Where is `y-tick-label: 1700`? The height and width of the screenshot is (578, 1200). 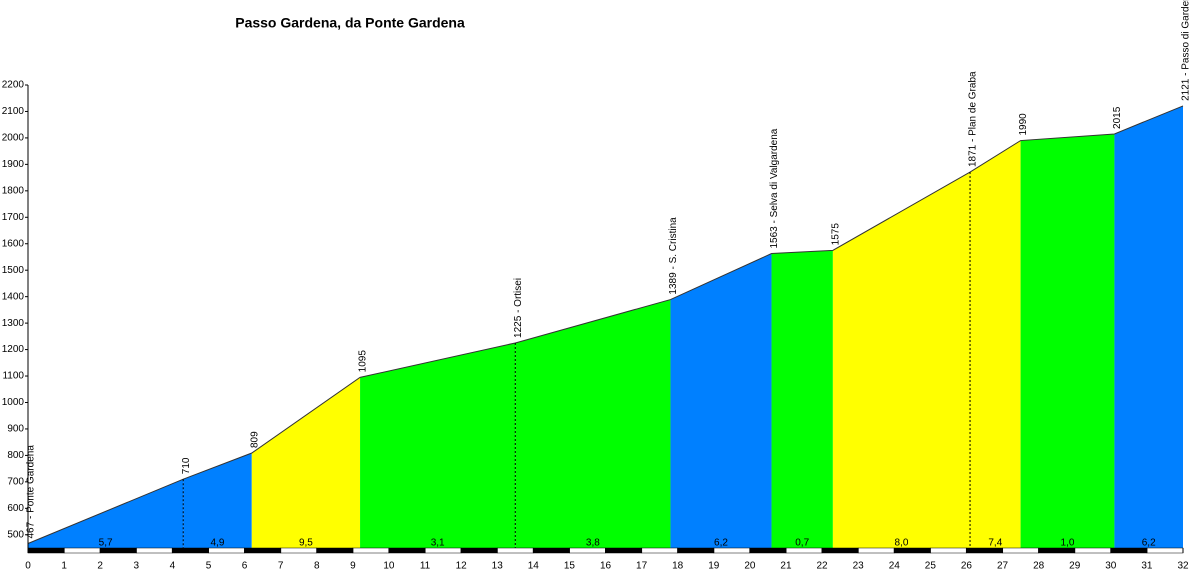 y-tick-label: 1700 is located at coordinates (13, 217).